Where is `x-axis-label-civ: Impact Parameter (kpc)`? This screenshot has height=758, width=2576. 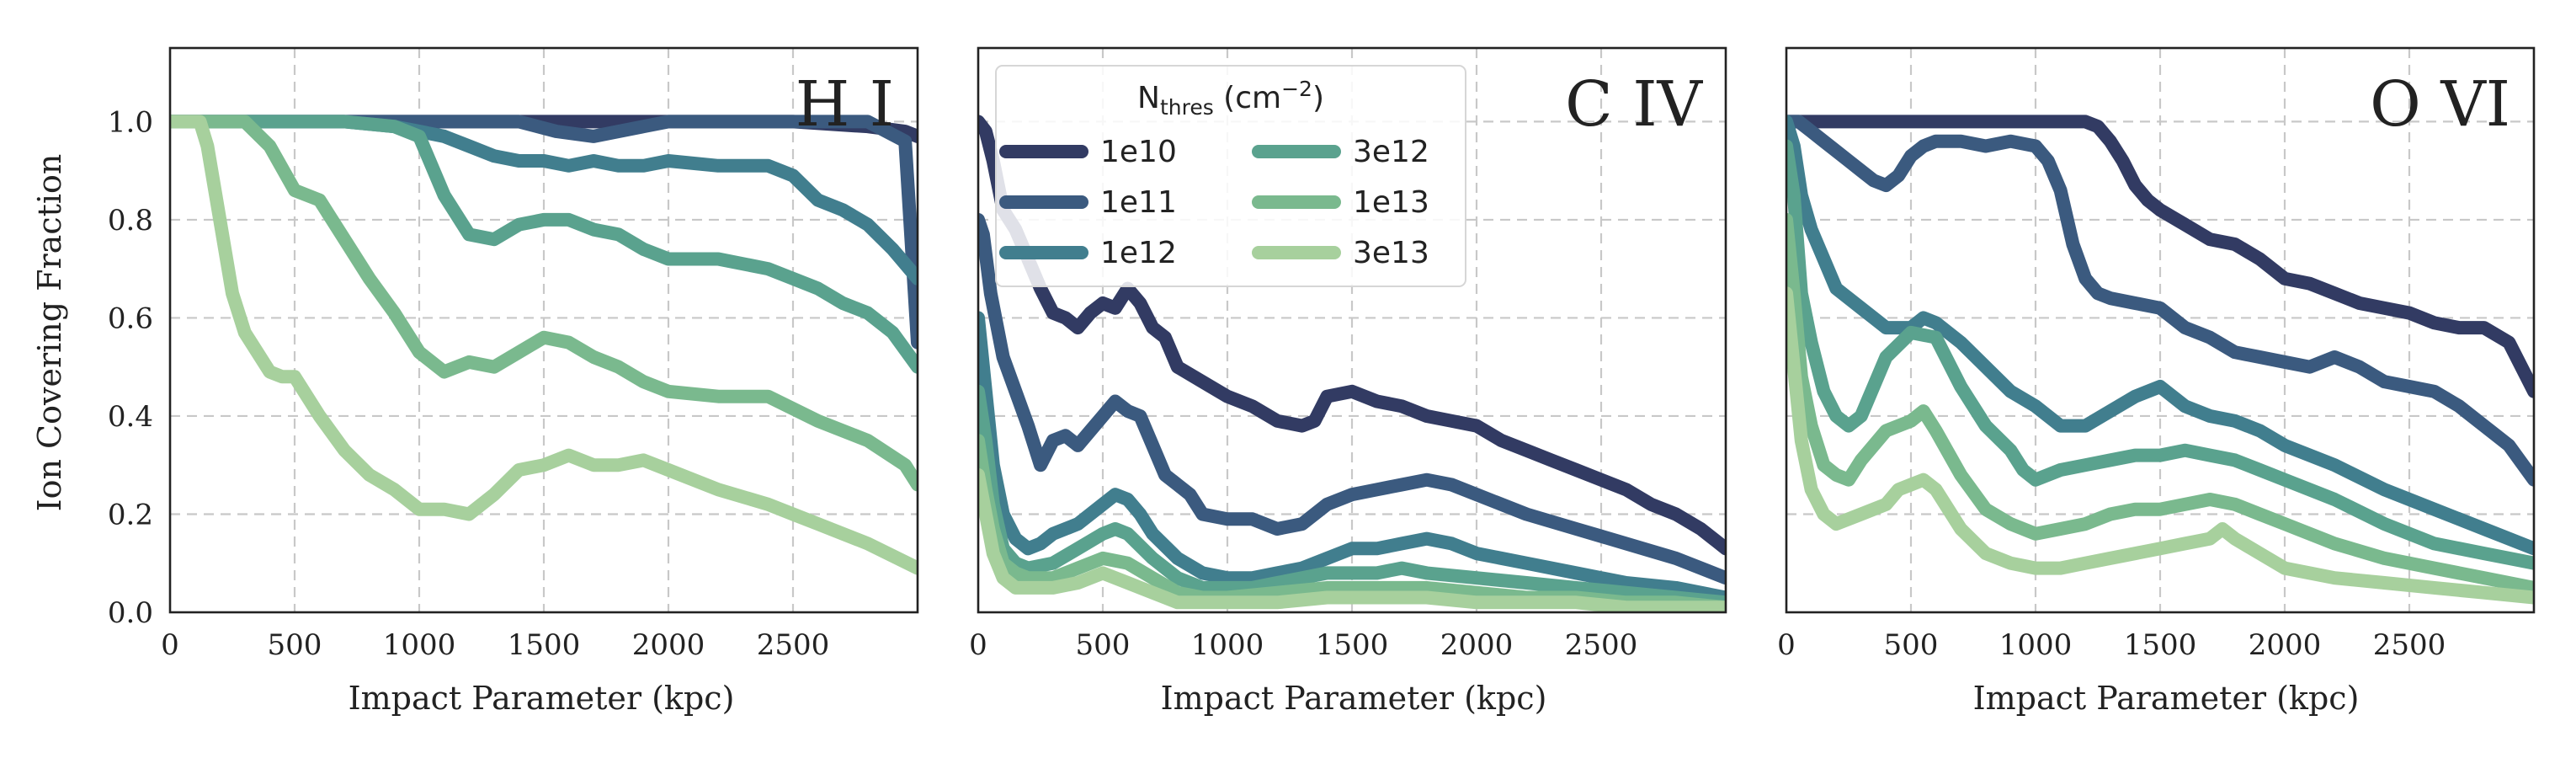 x-axis-label-civ: Impact Parameter (kpc) is located at coordinates (1354, 698).